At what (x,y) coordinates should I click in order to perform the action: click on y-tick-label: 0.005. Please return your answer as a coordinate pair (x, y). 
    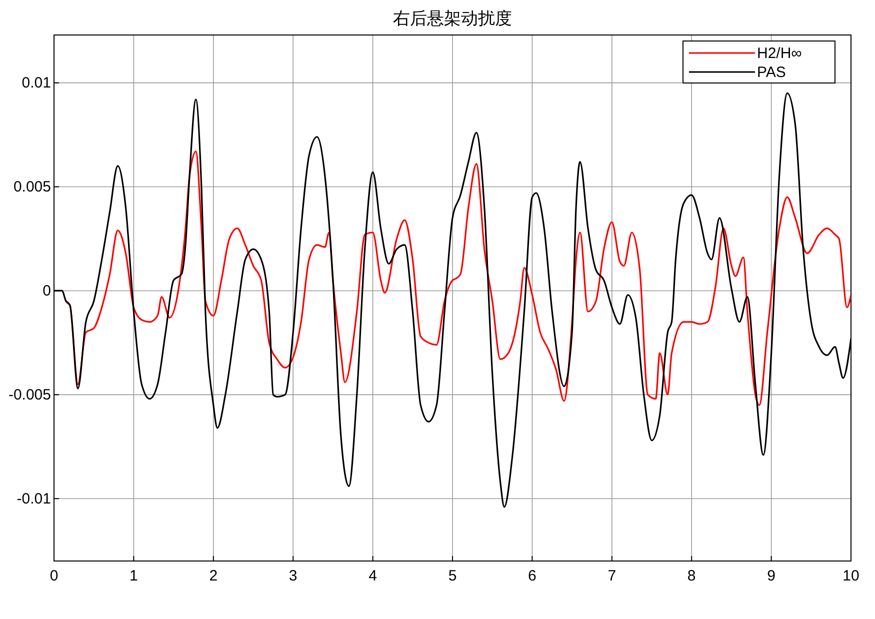
    Looking at the image, I should click on (32, 187).